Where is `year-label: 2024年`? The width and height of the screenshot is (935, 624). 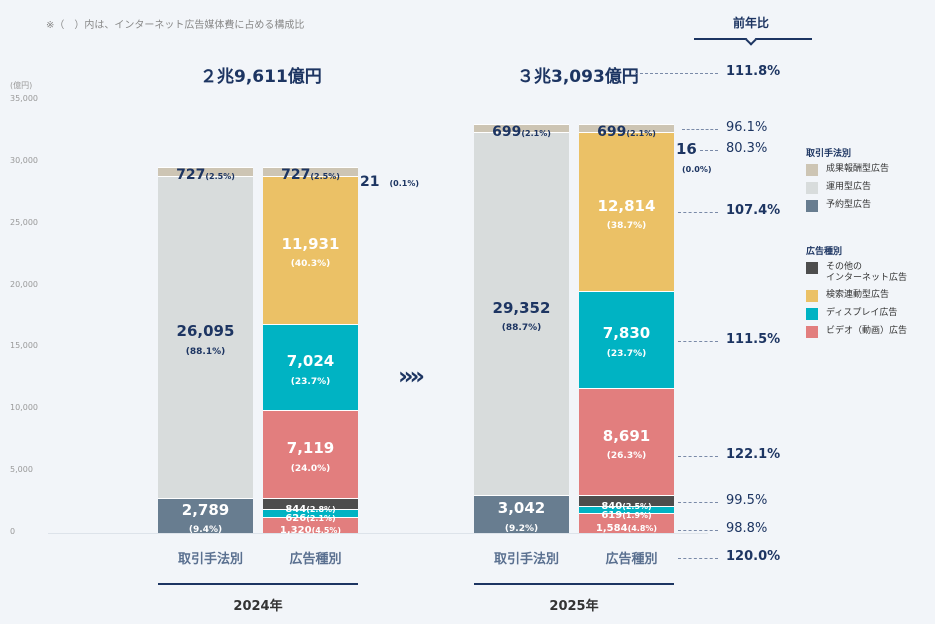
year-label: 2024年 is located at coordinates (258, 606).